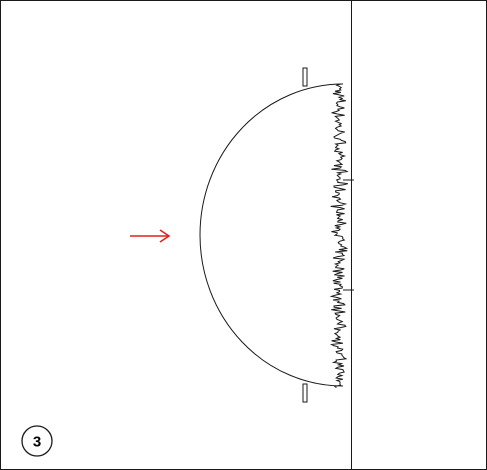 This screenshot has height=470, width=487. I want to click on step-number: 3, so click(37, 442).